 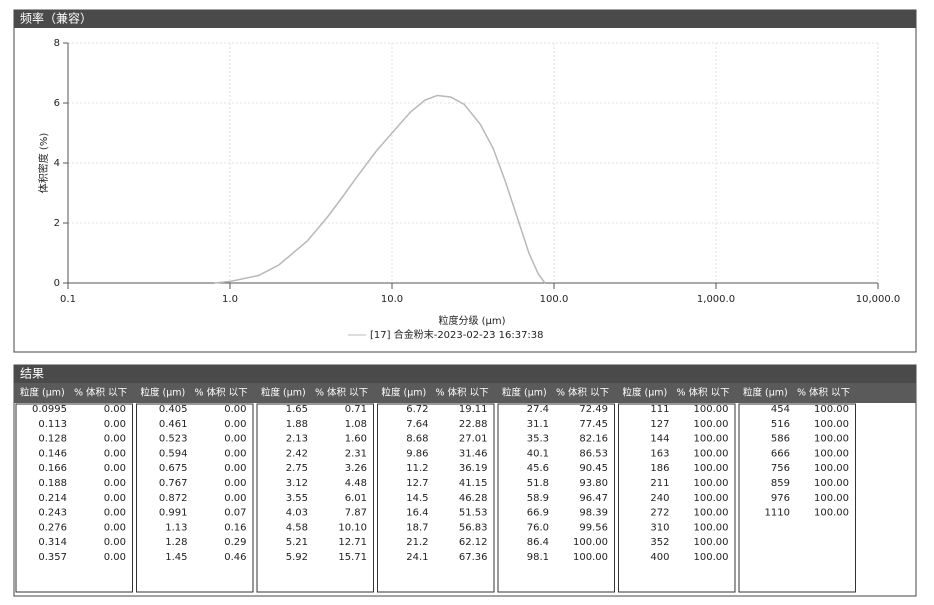 I want to click on size-cell: 0.767, so click(x=173, y=483).